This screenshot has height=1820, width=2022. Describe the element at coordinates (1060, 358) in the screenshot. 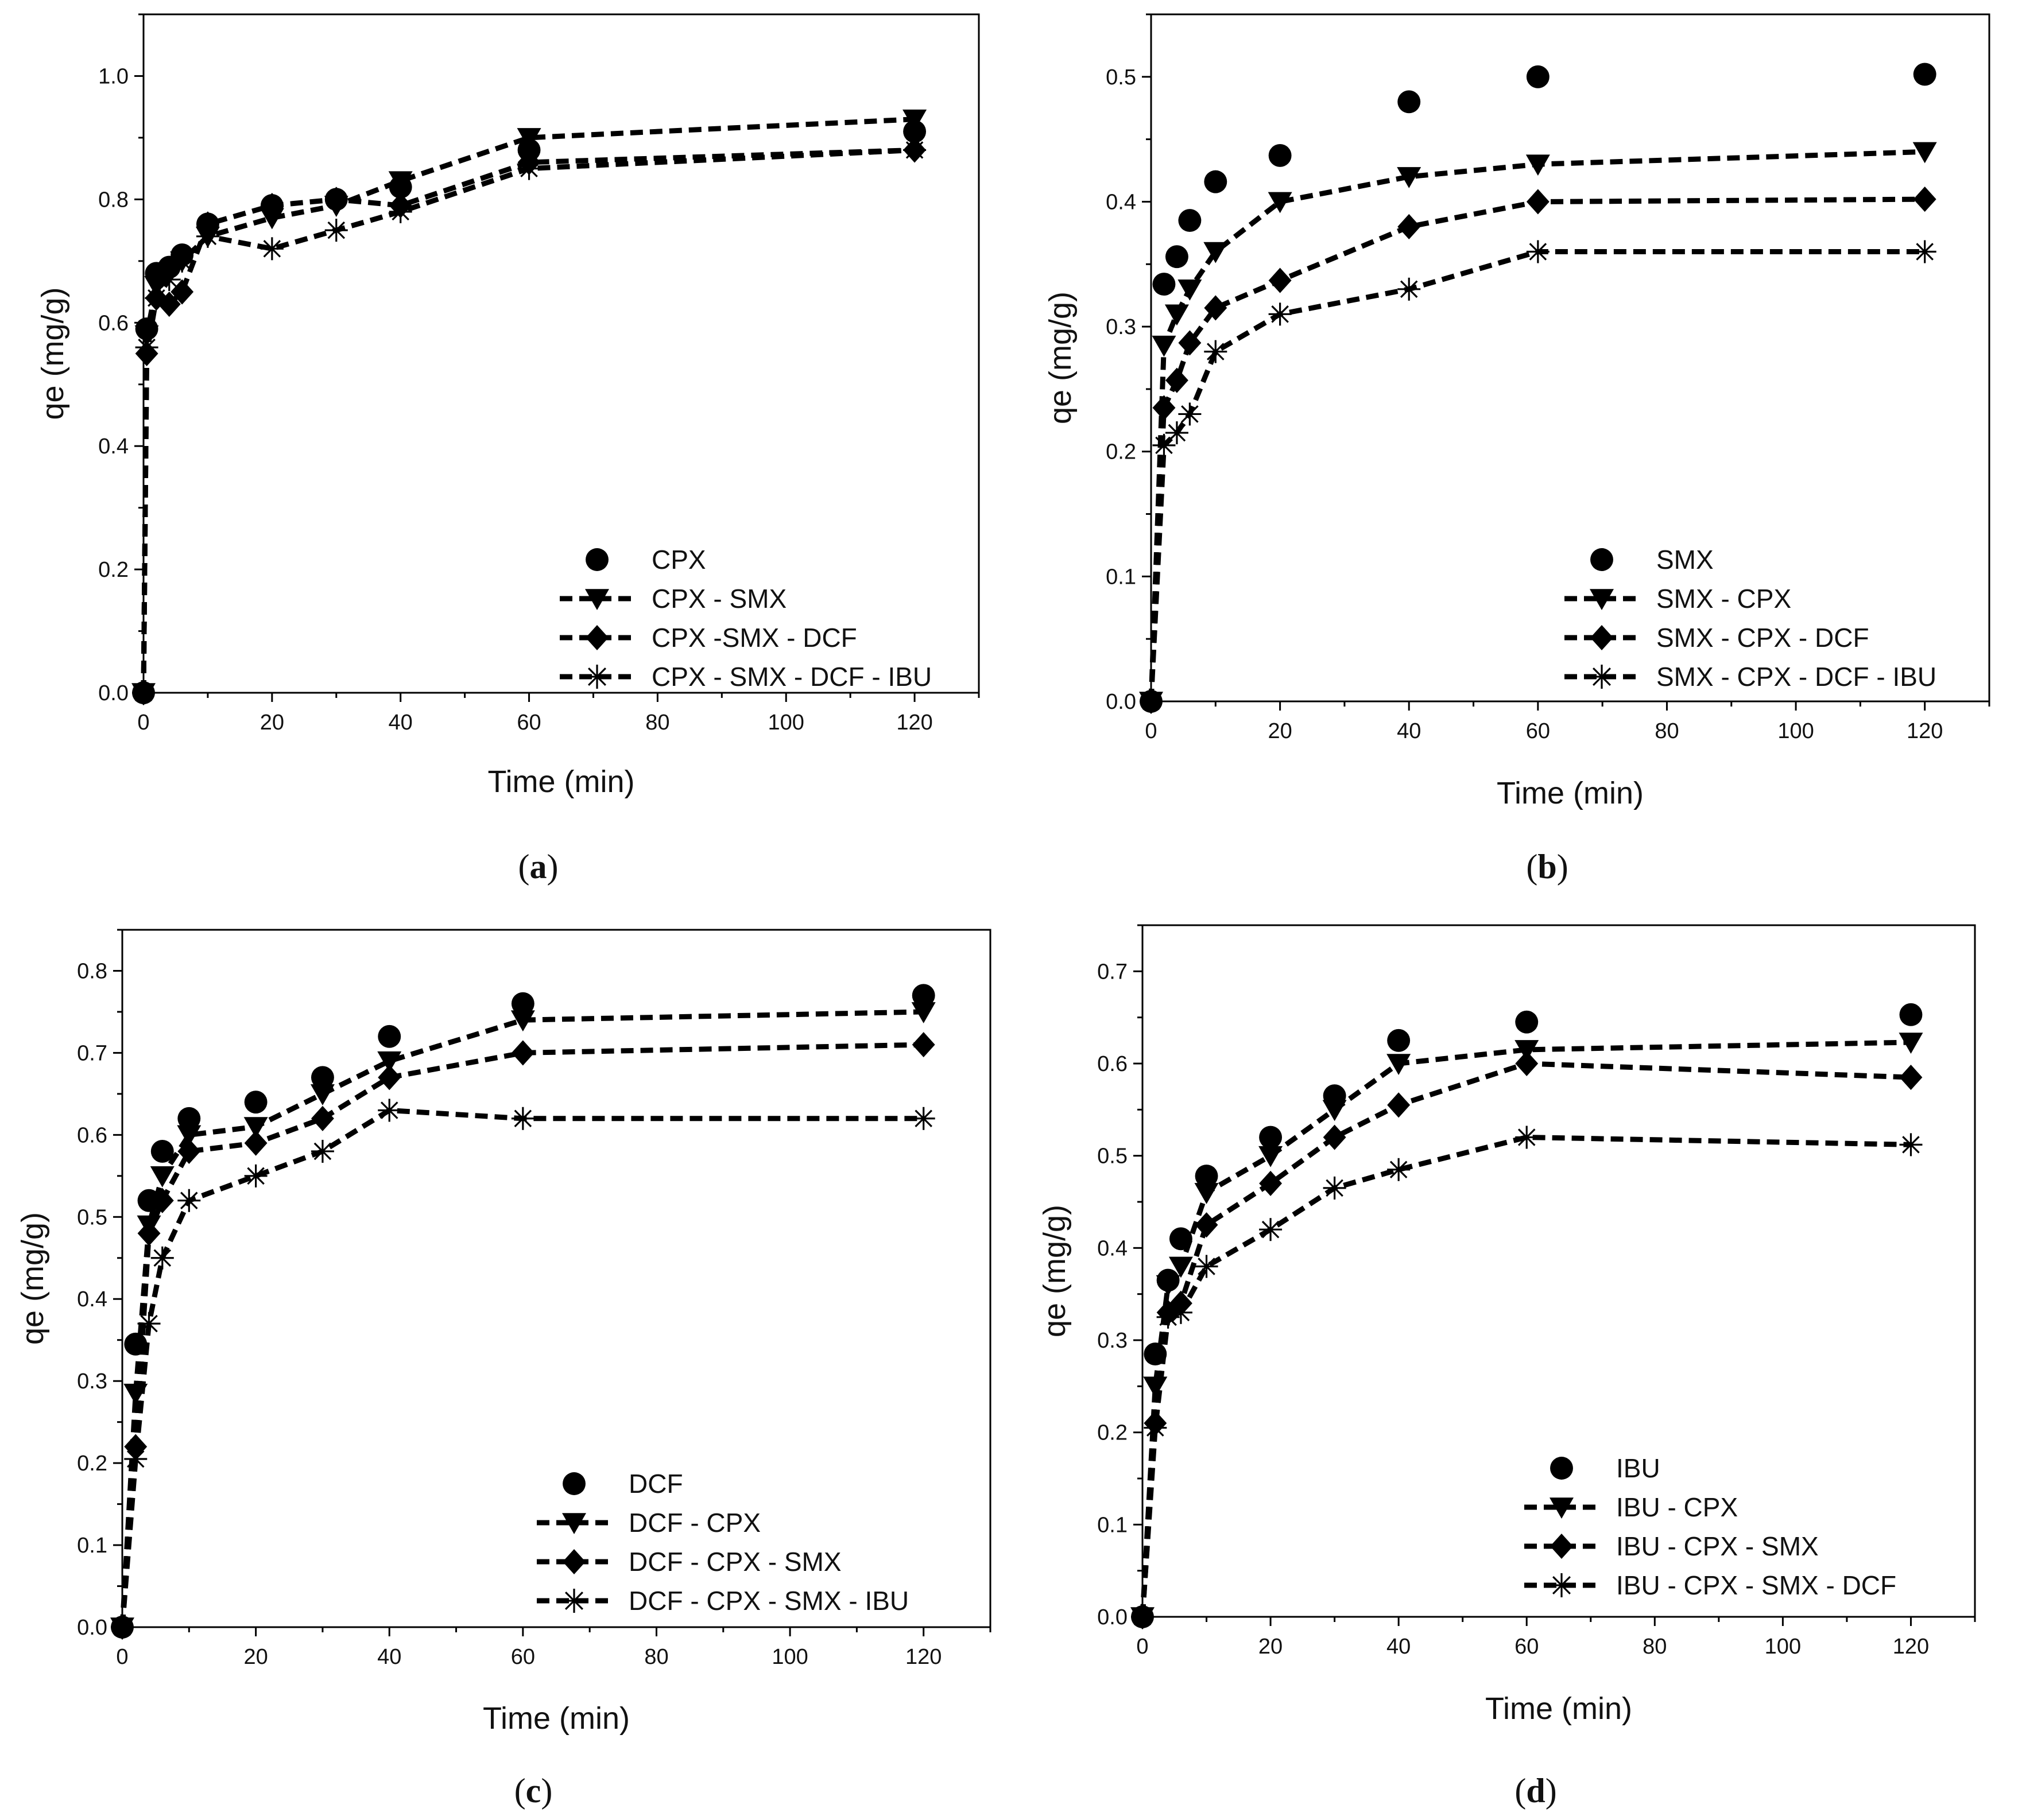

I see `y-axis-title: qe (mg/g)` at that location.